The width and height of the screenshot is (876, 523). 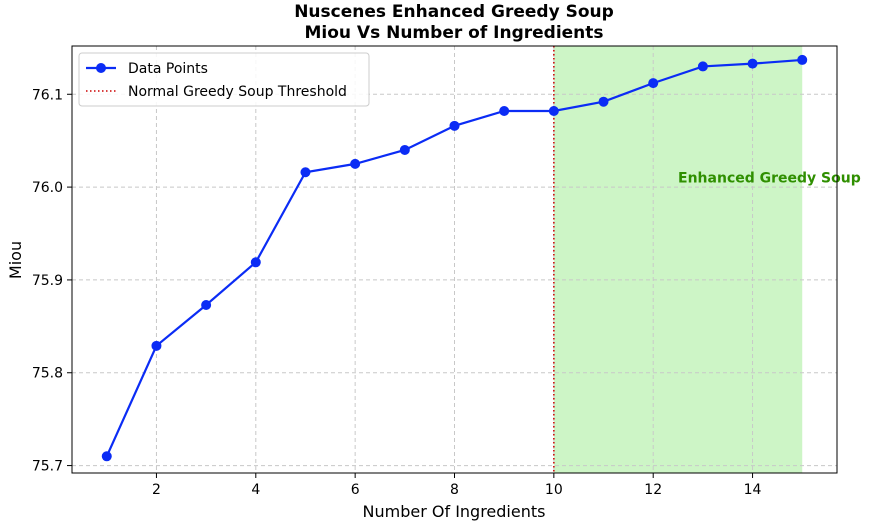 I want to click on legend-threshold-label: Normal Greedy Soup Threshold, so click(x=237, y=92).